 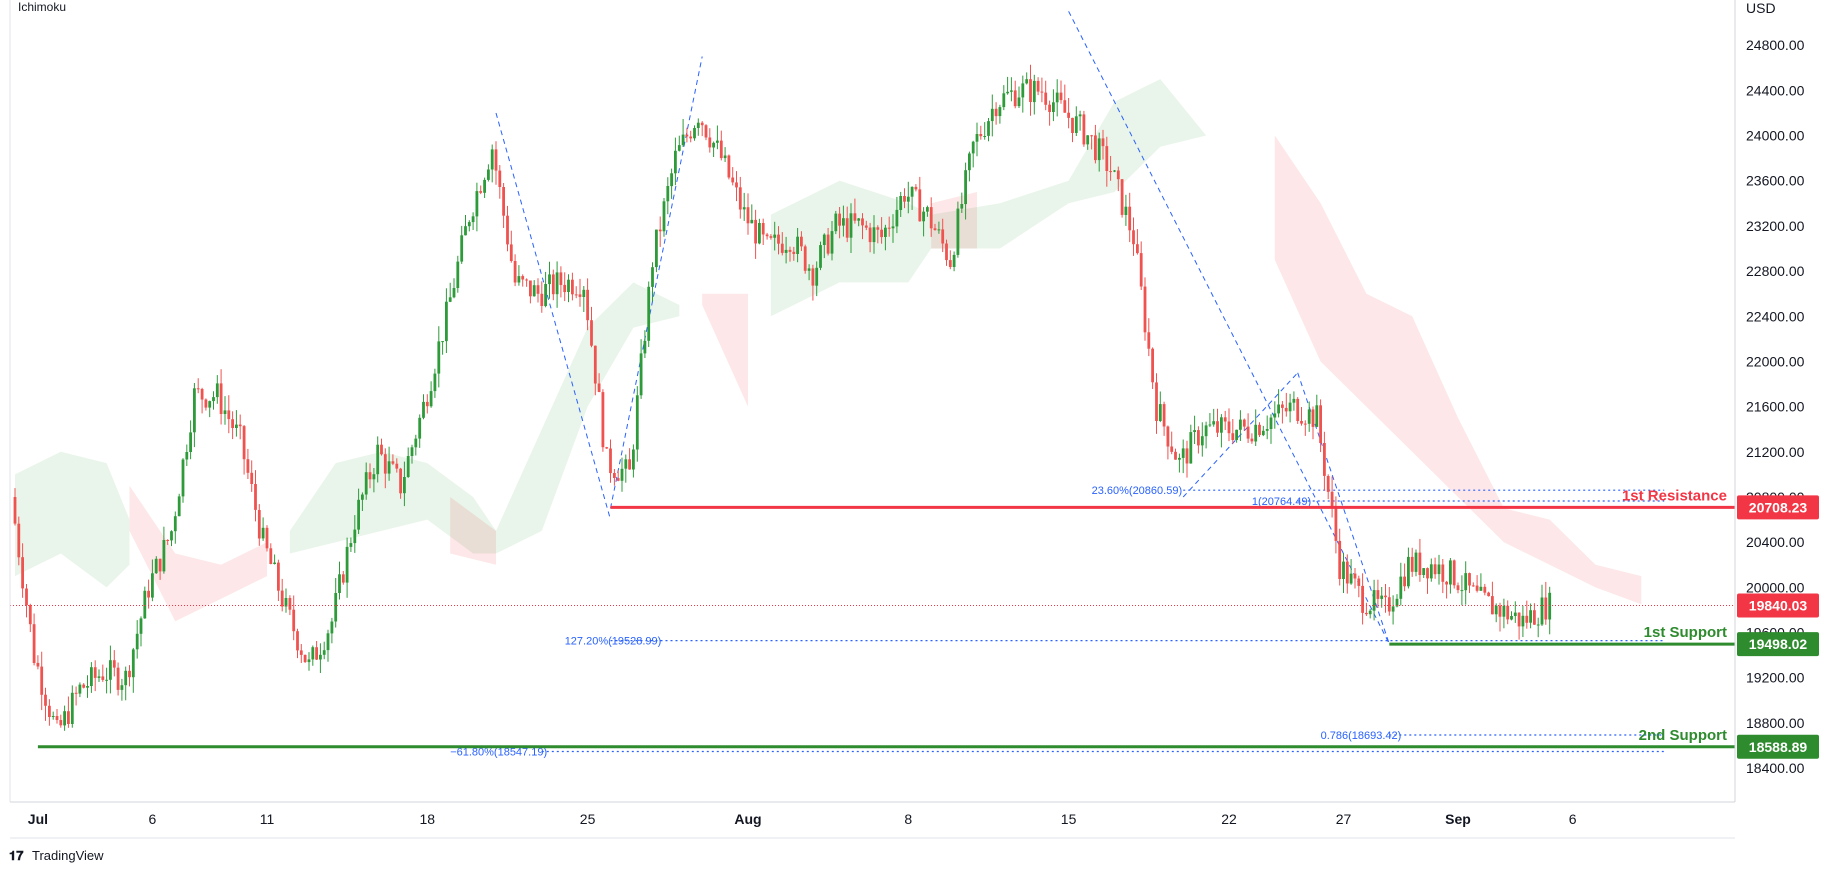 I want to click on y-tick-1: 24400.00, so click(x=1775, y=90).